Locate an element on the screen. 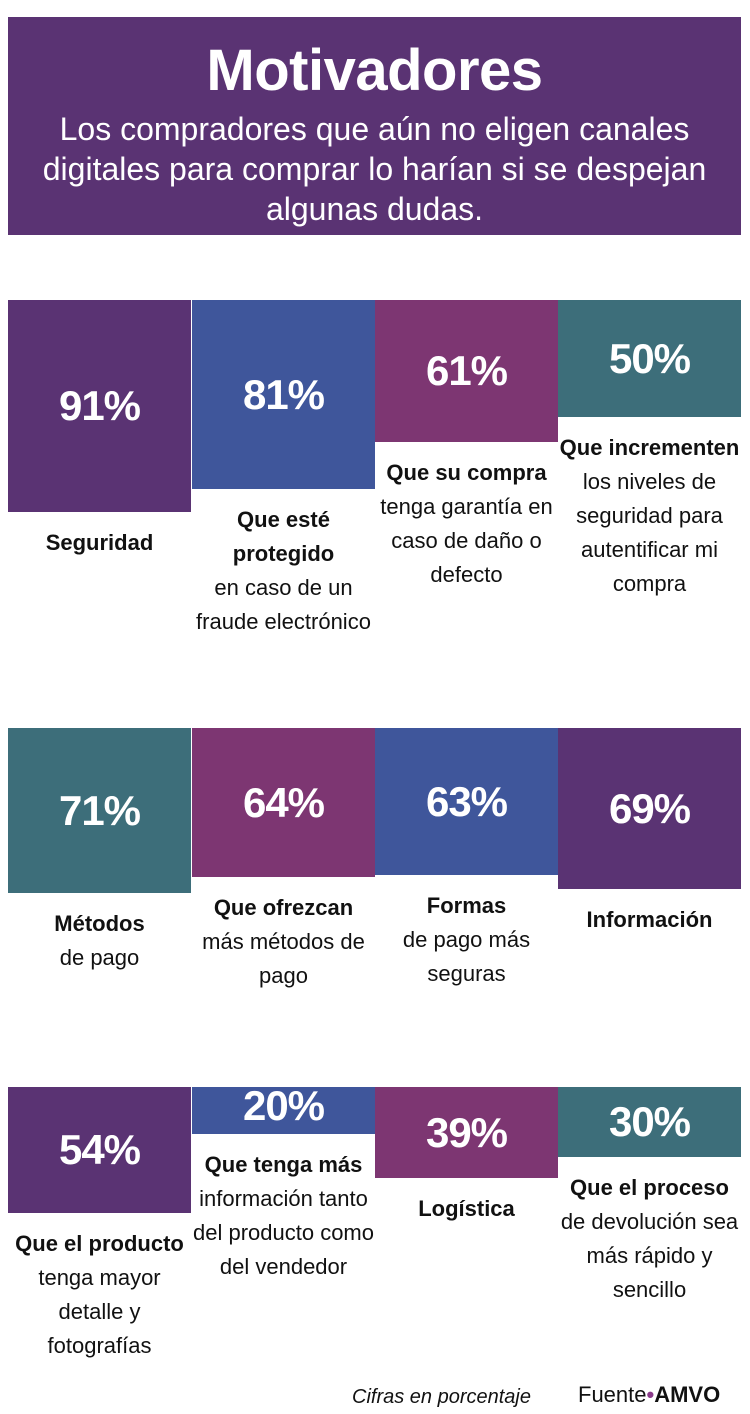 The width and height of the screenshot is (750, 1414). bar-value-label: 54% is located at coordinates (99, 1149).